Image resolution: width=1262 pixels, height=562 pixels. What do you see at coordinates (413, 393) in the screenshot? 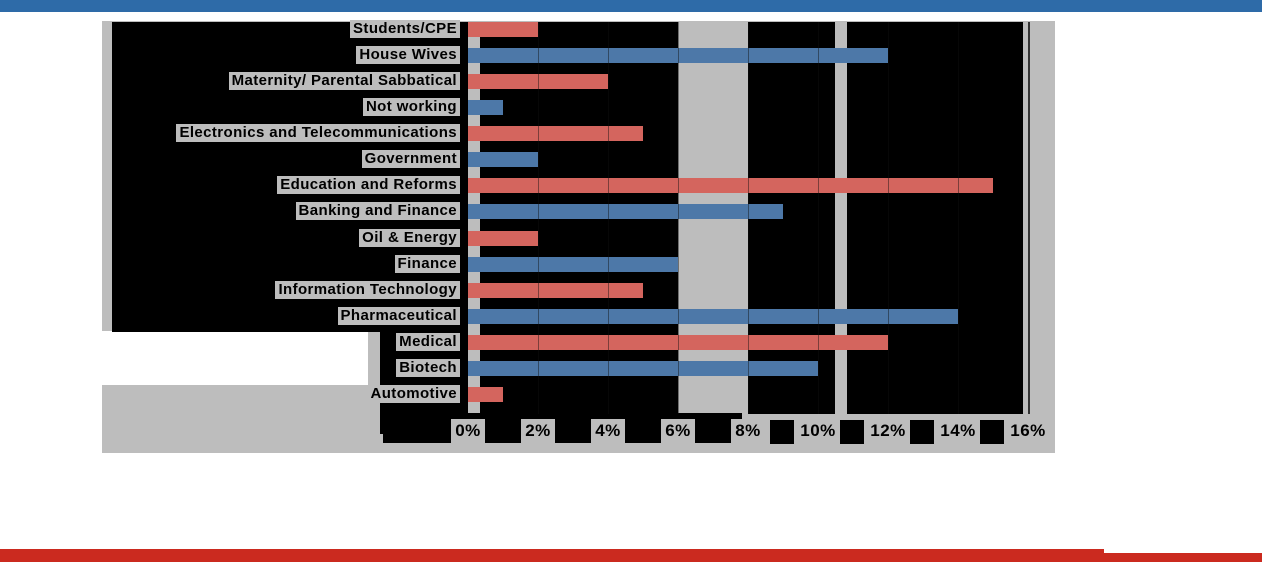
I see `category-label-automotive: Automotive` at bounding box center [413, 393].